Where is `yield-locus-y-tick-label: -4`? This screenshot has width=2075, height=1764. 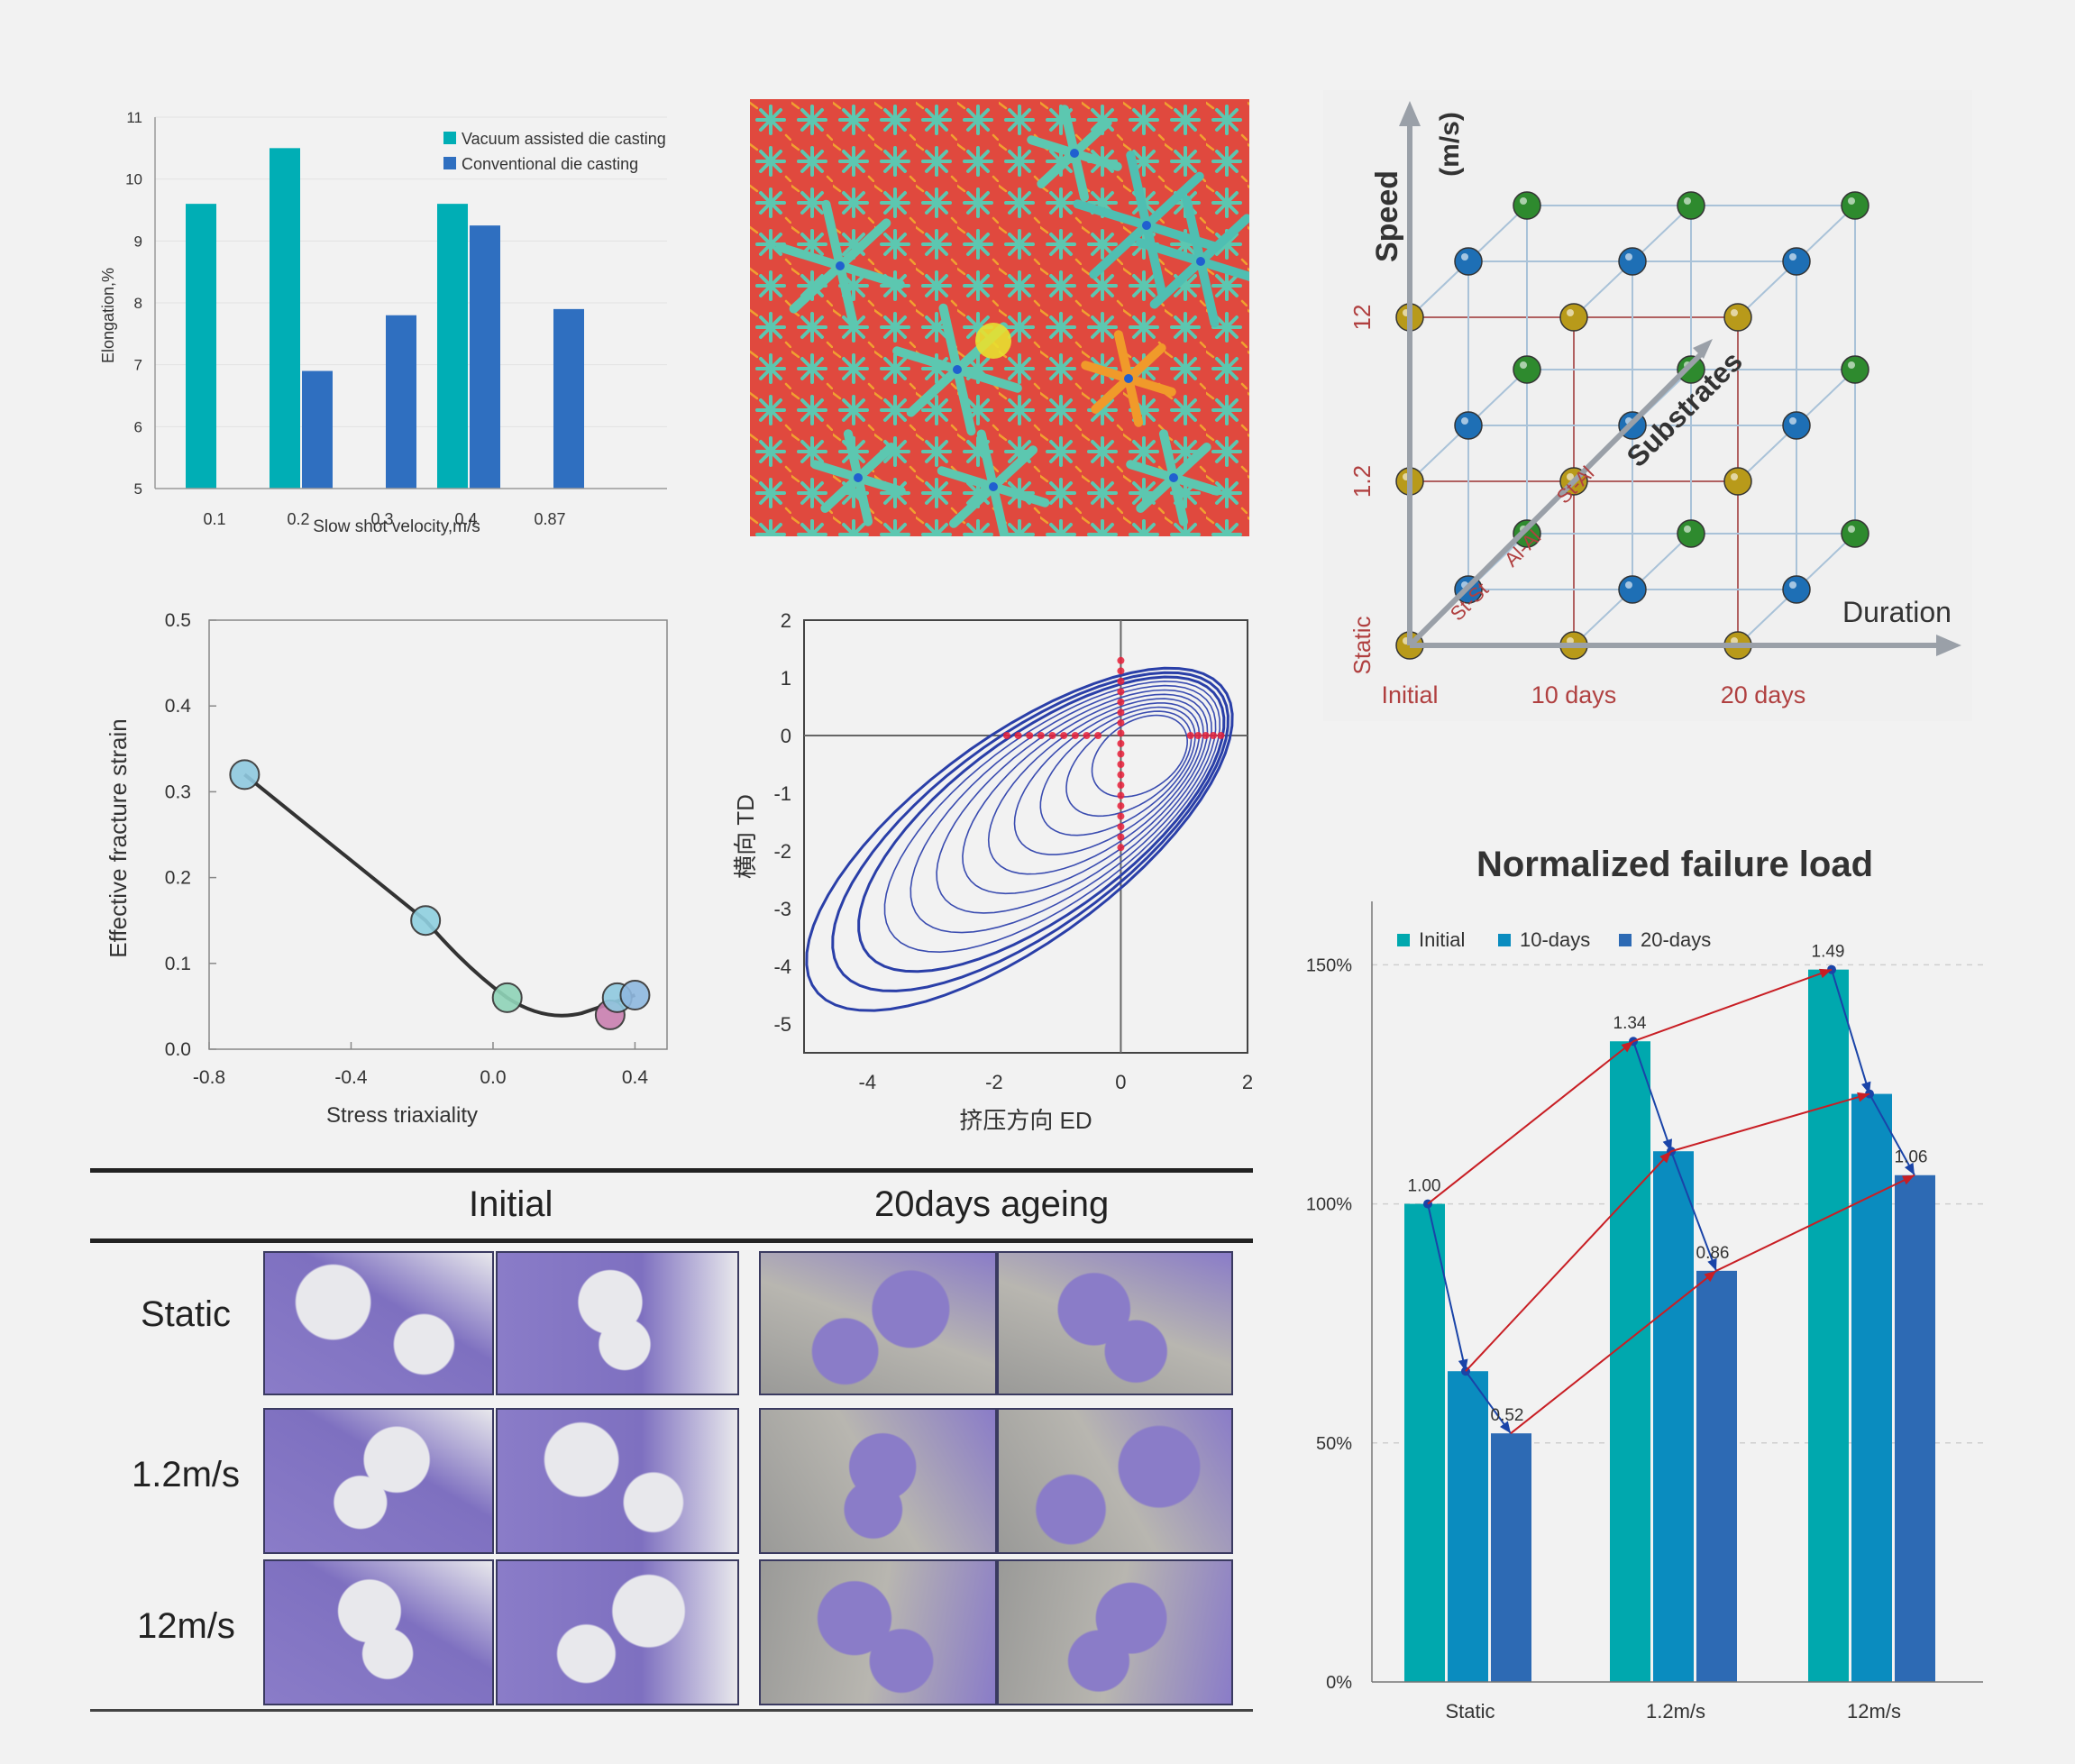
yield-locus-y-tick-label: -4 is located at coordinates (782, 966).